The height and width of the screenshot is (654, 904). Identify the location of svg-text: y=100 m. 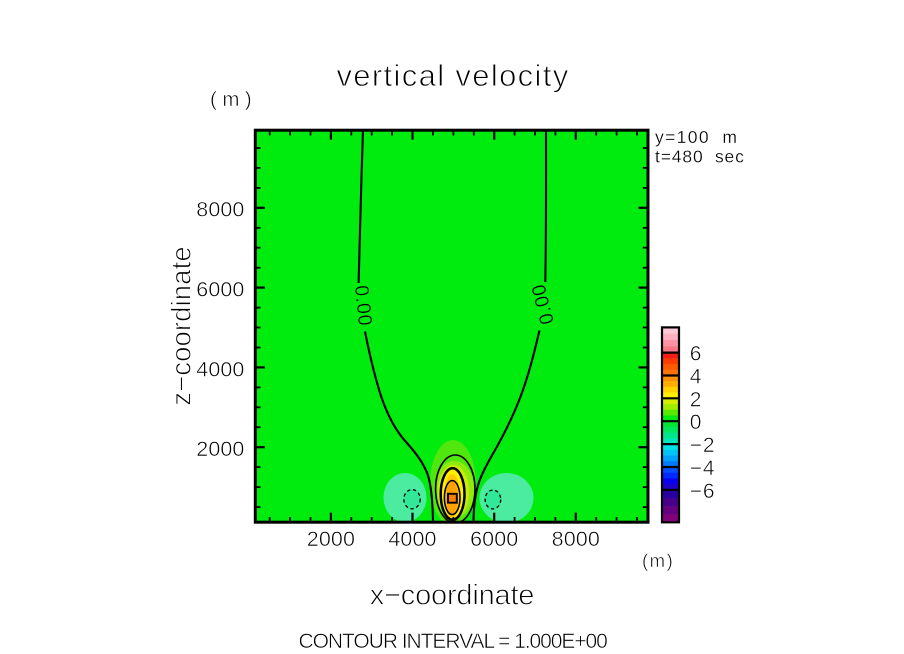
(696, 137).